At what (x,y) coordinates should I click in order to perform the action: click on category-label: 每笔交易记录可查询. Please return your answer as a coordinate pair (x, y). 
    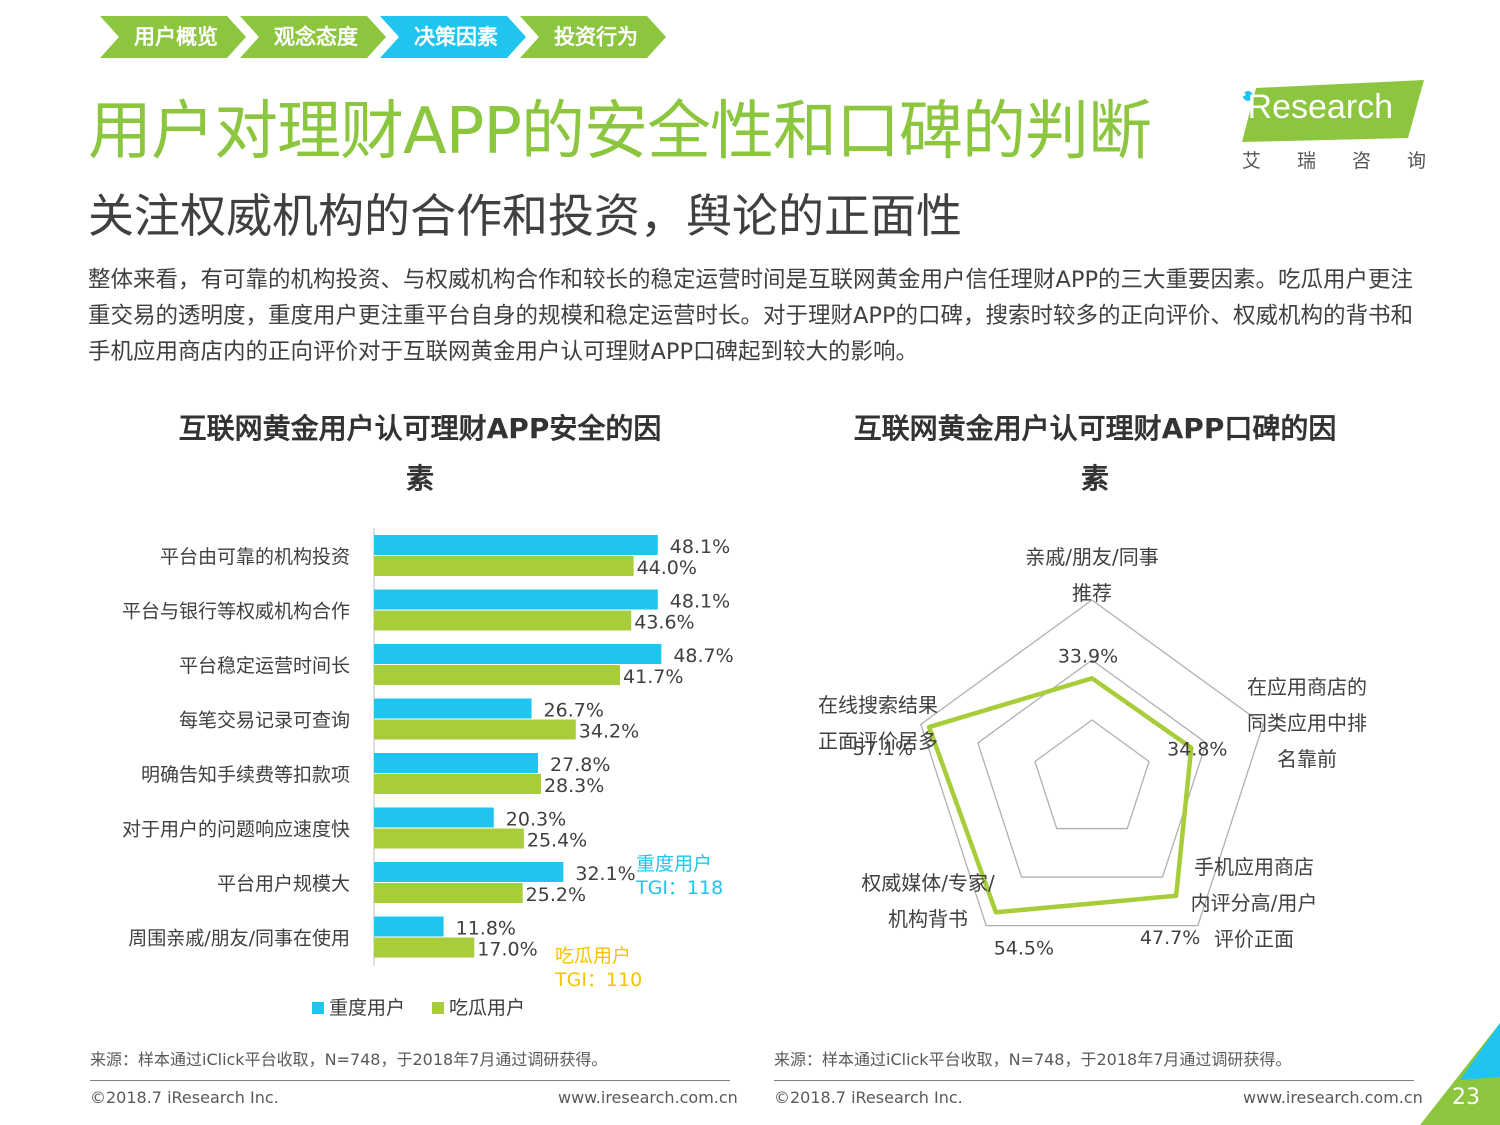
    Looking at the image, I should click on (264, 721).